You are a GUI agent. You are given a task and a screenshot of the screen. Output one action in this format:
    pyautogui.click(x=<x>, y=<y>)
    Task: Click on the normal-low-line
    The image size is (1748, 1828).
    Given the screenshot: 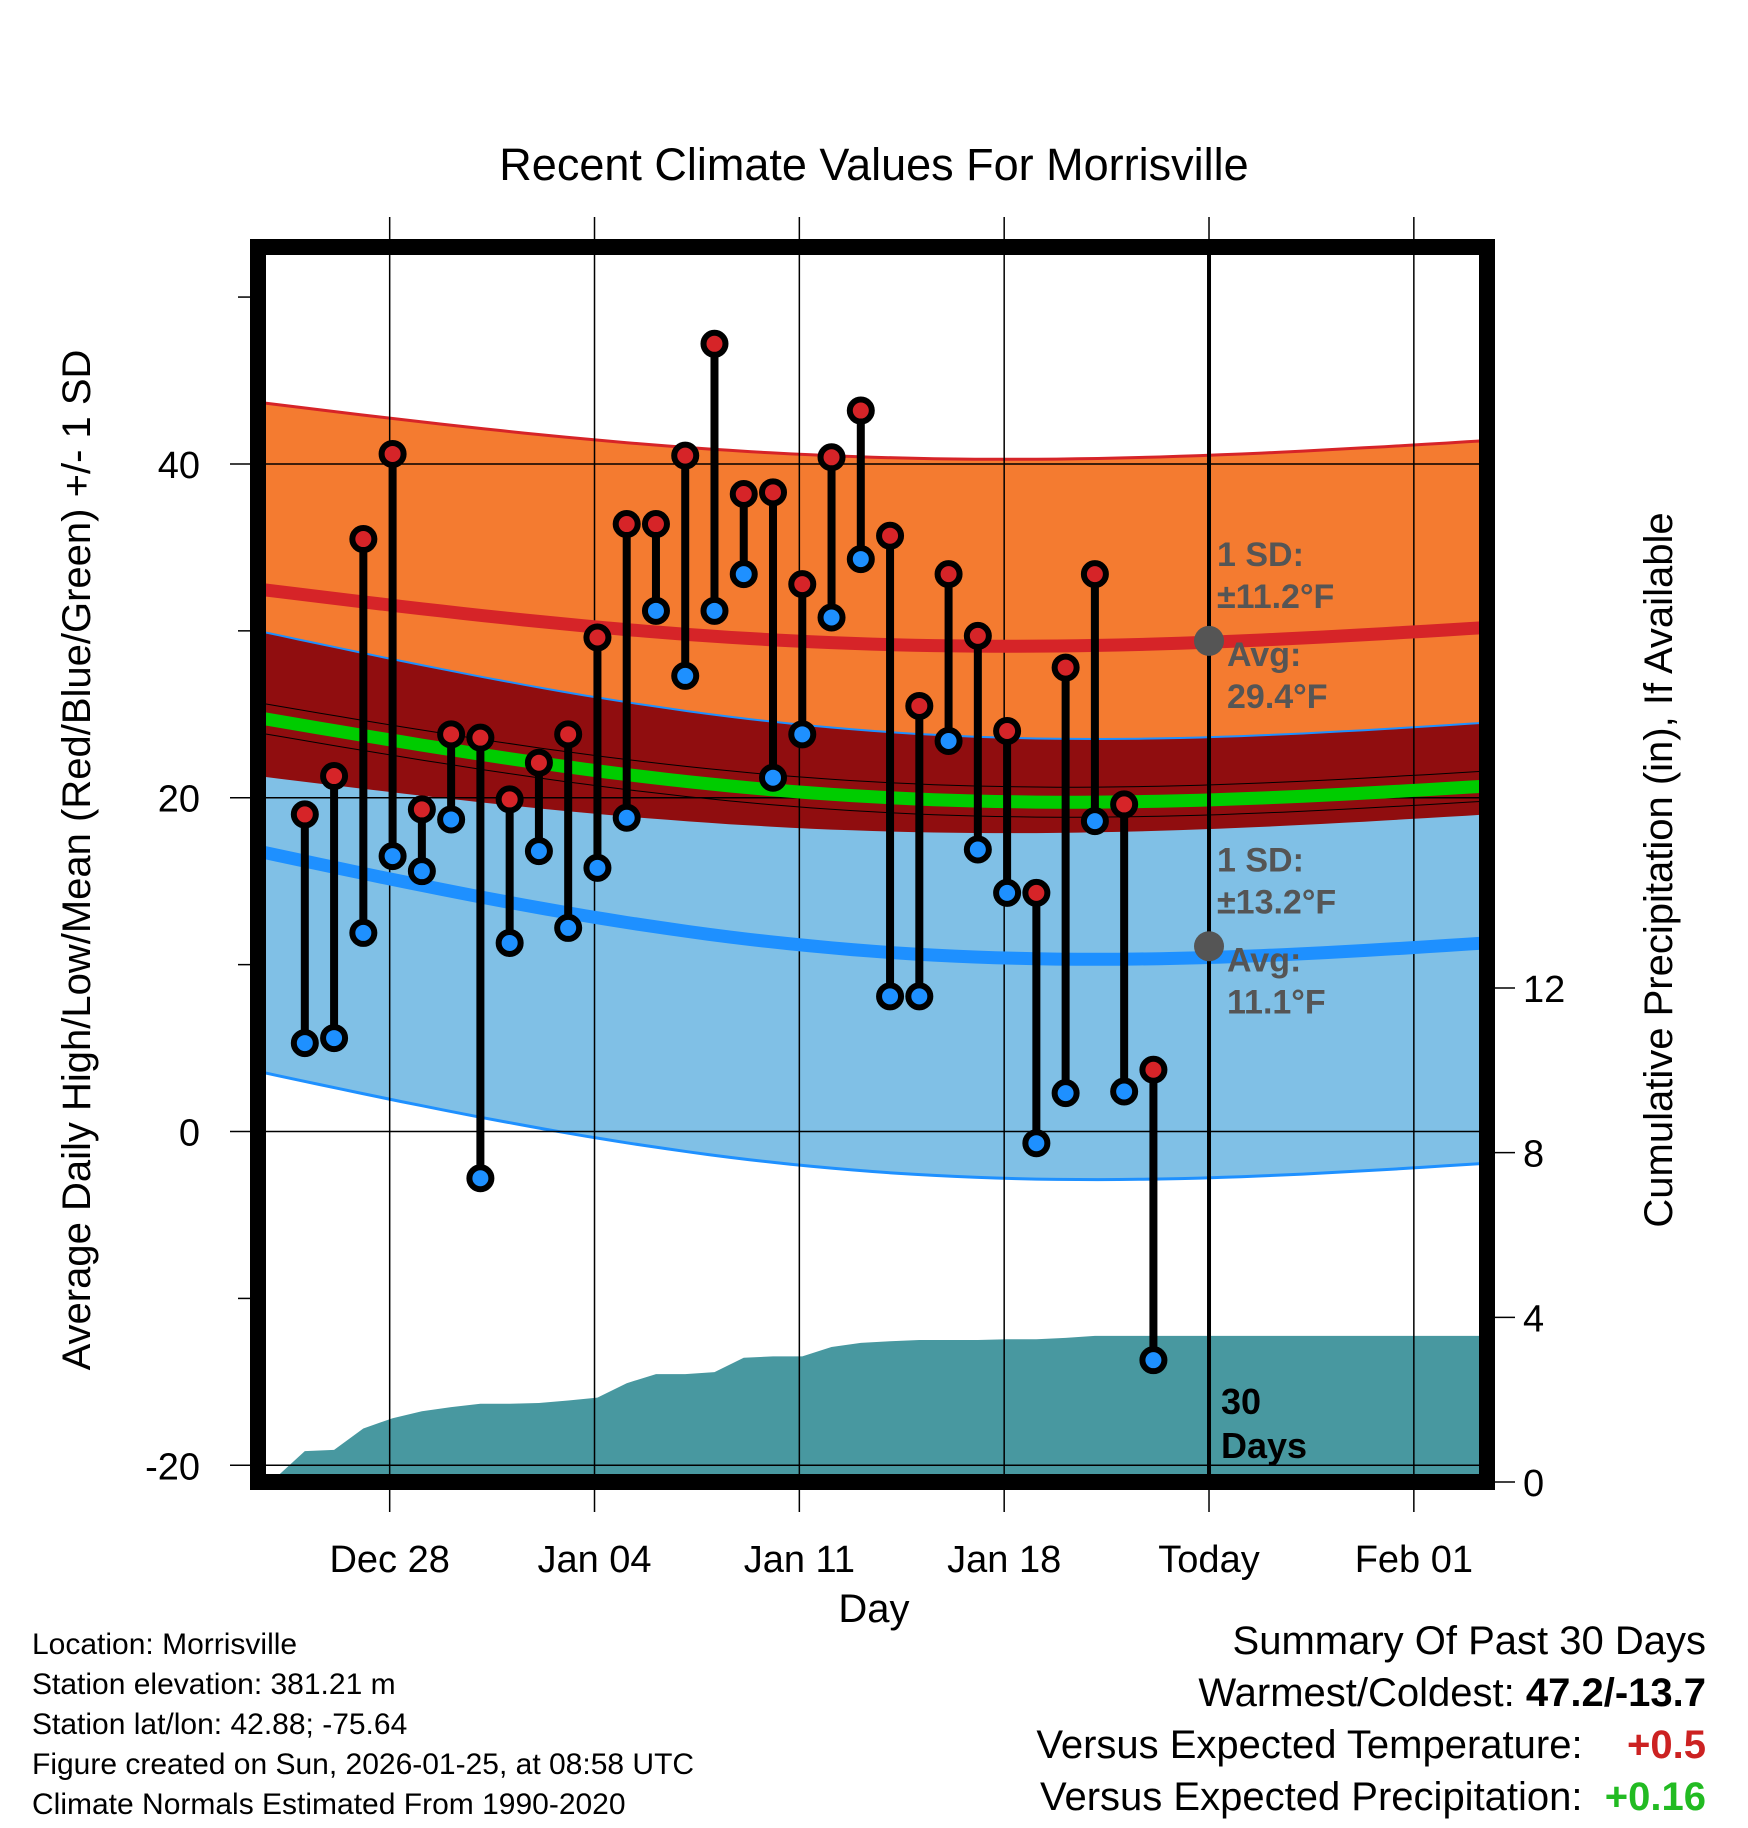 What is the action you would take?
    pyautogui.click(x=872, y=905)
    